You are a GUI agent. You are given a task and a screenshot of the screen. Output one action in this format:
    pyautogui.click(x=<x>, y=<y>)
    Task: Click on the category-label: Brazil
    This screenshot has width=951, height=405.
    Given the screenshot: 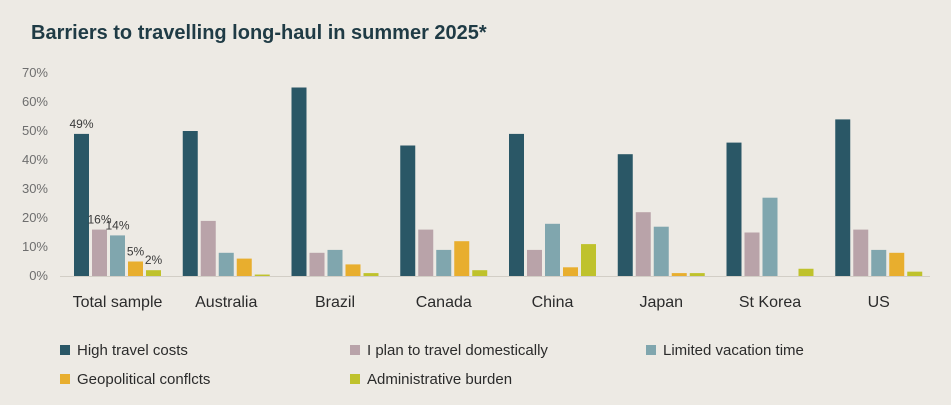 What is the action you would take?
    pyautogui.click(x=335, y=302)
    